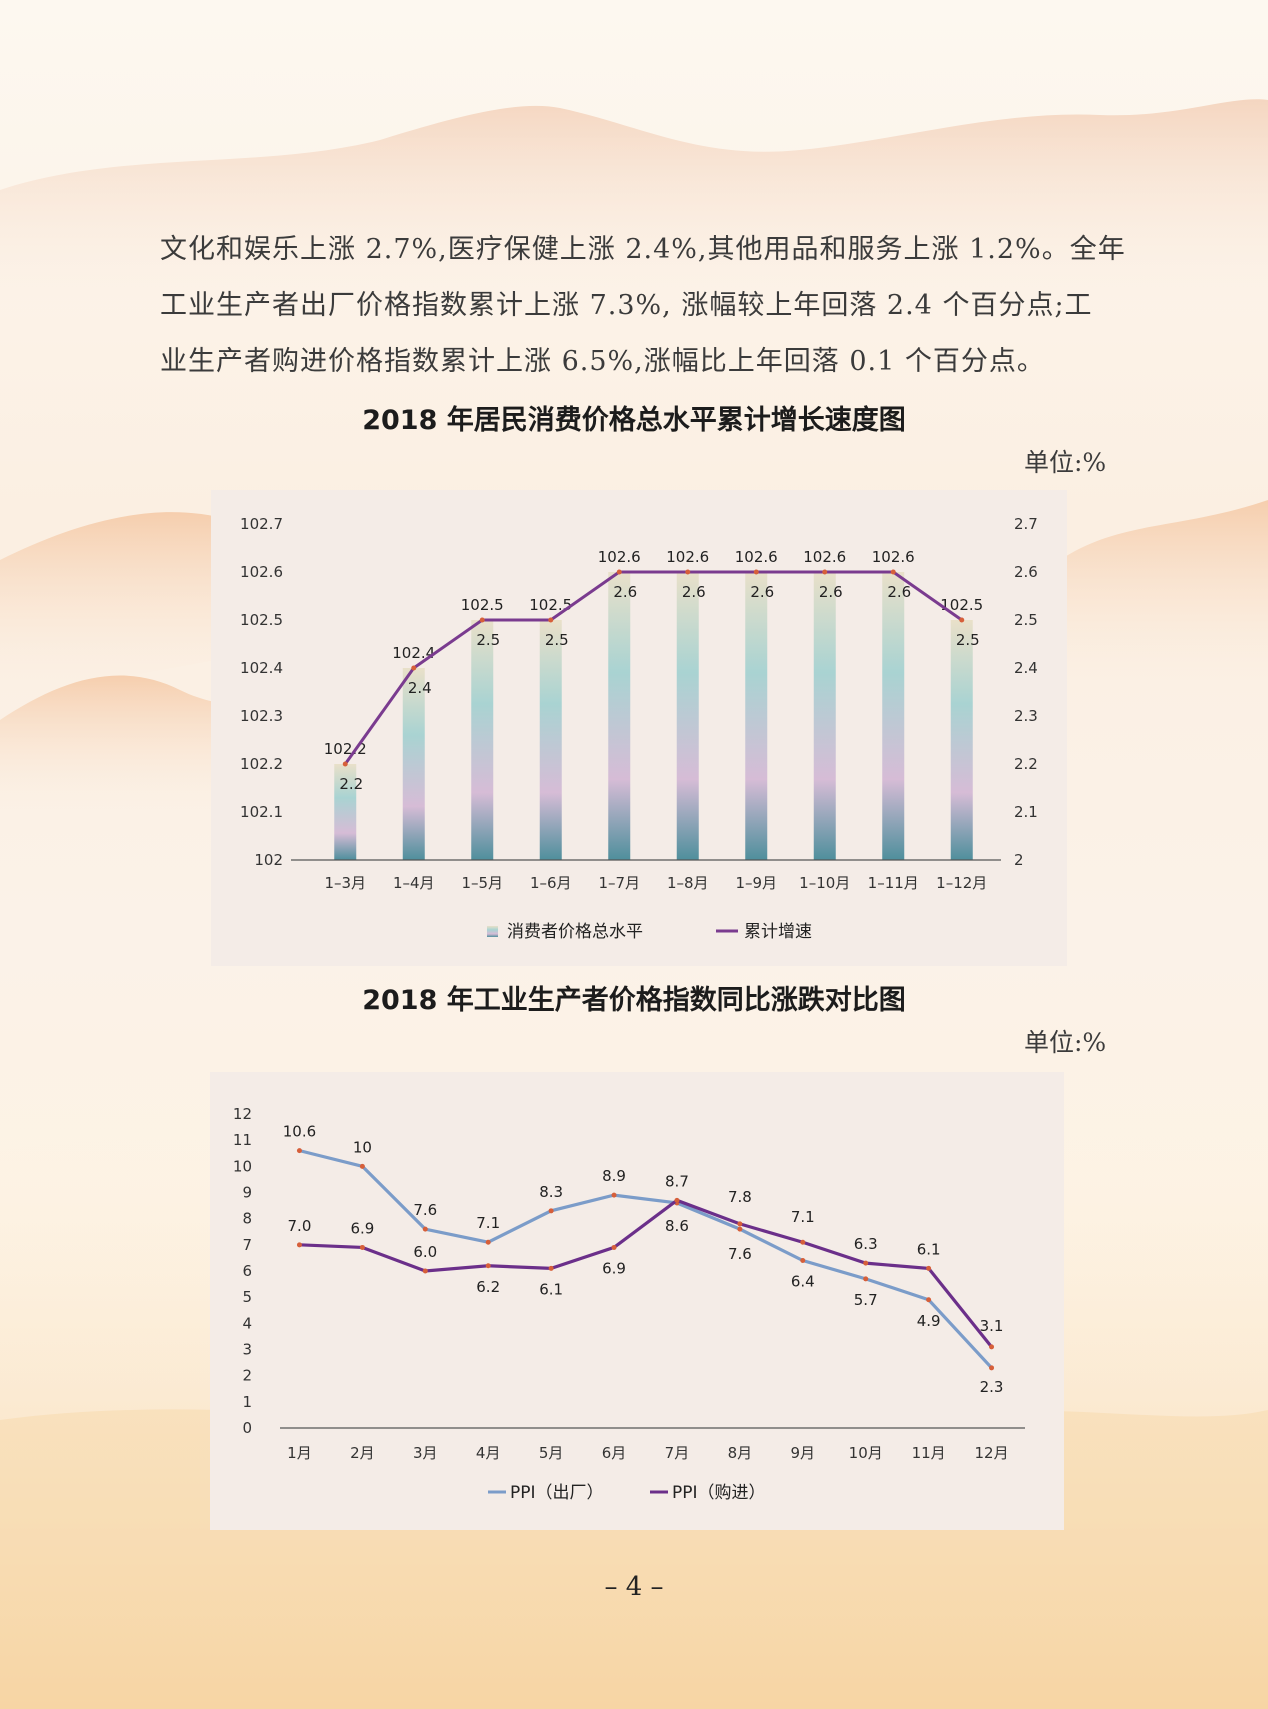 The height and width of the screenshot is (1709, 1268). Describe the element at coordinates (551, 1192) in the screenshot. I see `ppi-outgoing-label: 8.3` at that location.